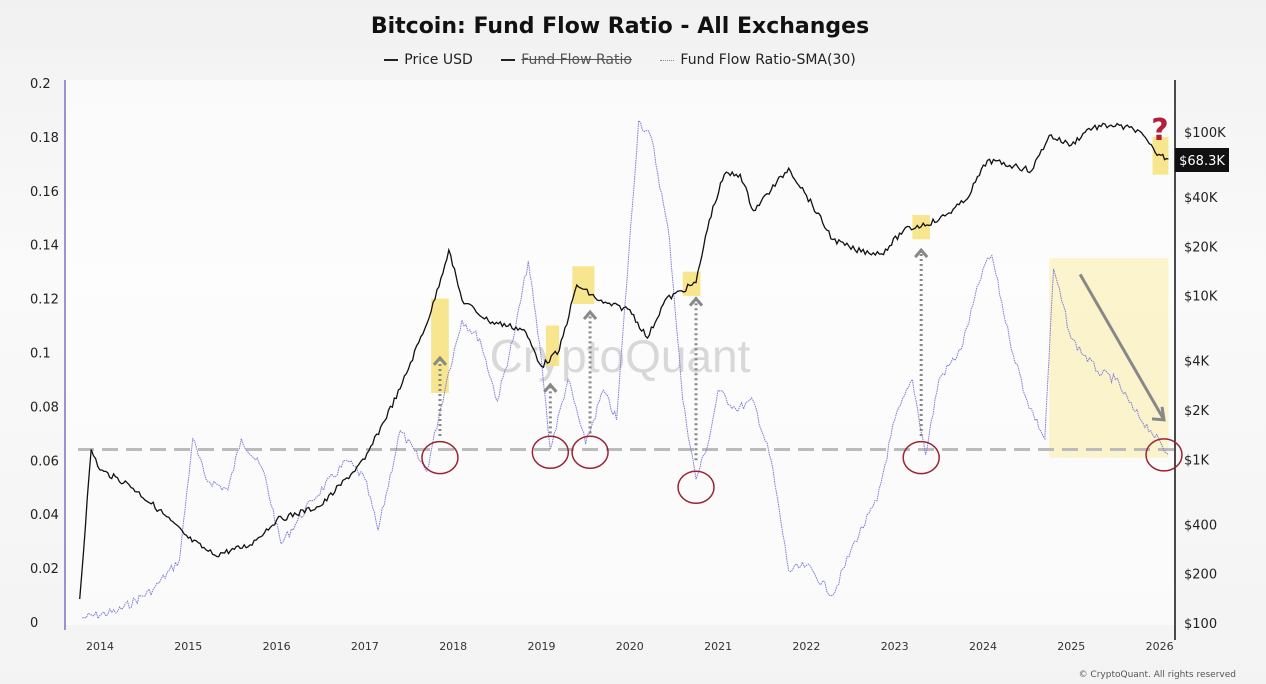 The image size is (1266, 684). I want to click on y-right-tick-label: $4K, so click(1197, 362).